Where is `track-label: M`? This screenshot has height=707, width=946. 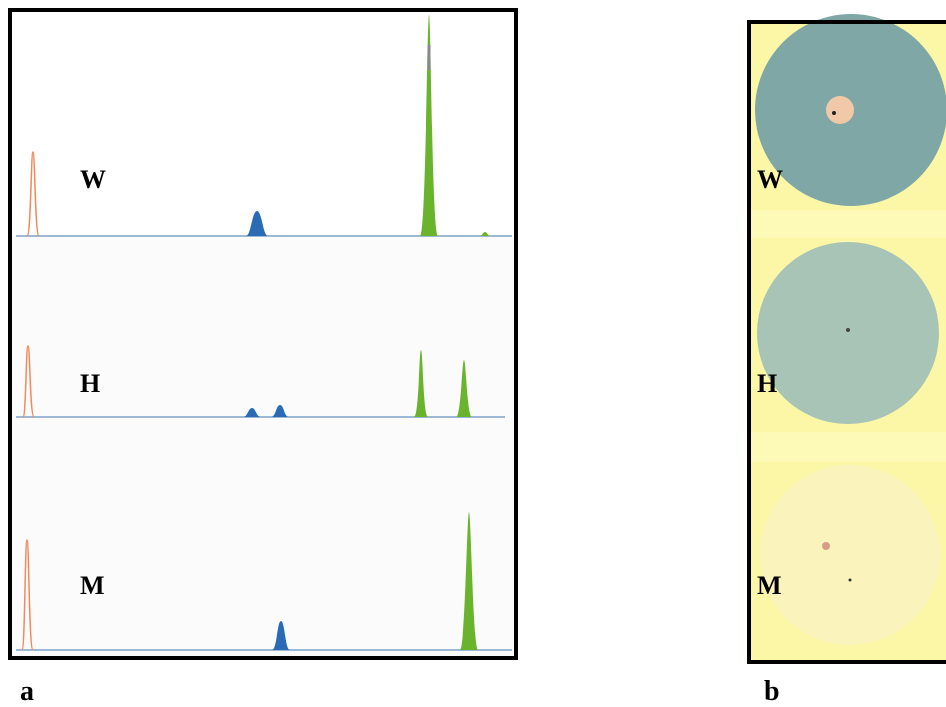 track-label: M is located at coordinates (92, 585).